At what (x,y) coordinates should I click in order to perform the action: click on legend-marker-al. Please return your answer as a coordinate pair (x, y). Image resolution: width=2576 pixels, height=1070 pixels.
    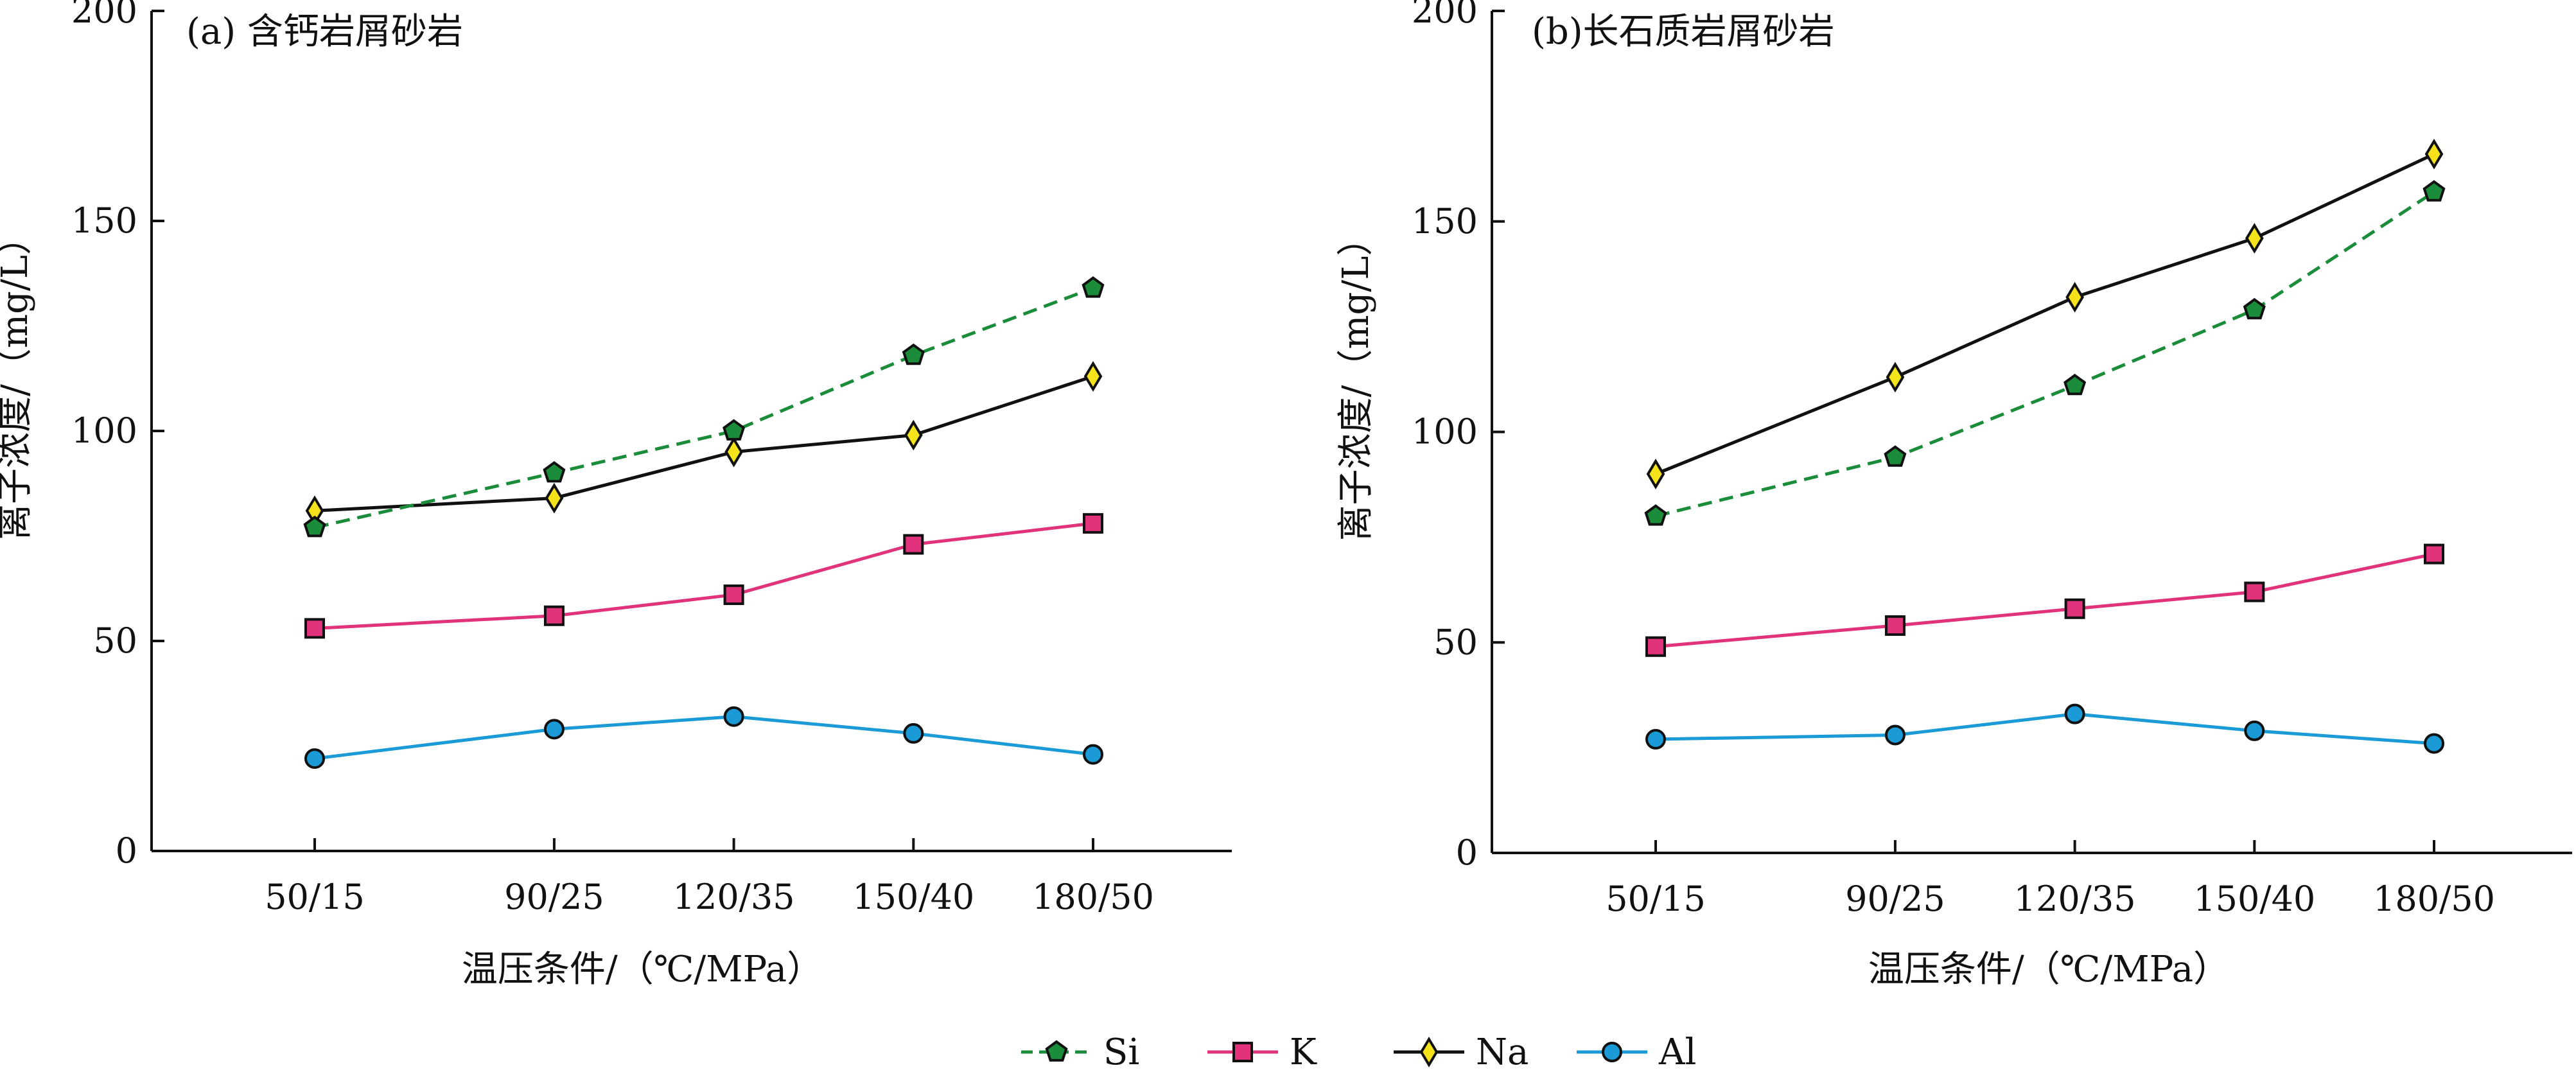
    Looking at the image, I should click on (1612, 1052).